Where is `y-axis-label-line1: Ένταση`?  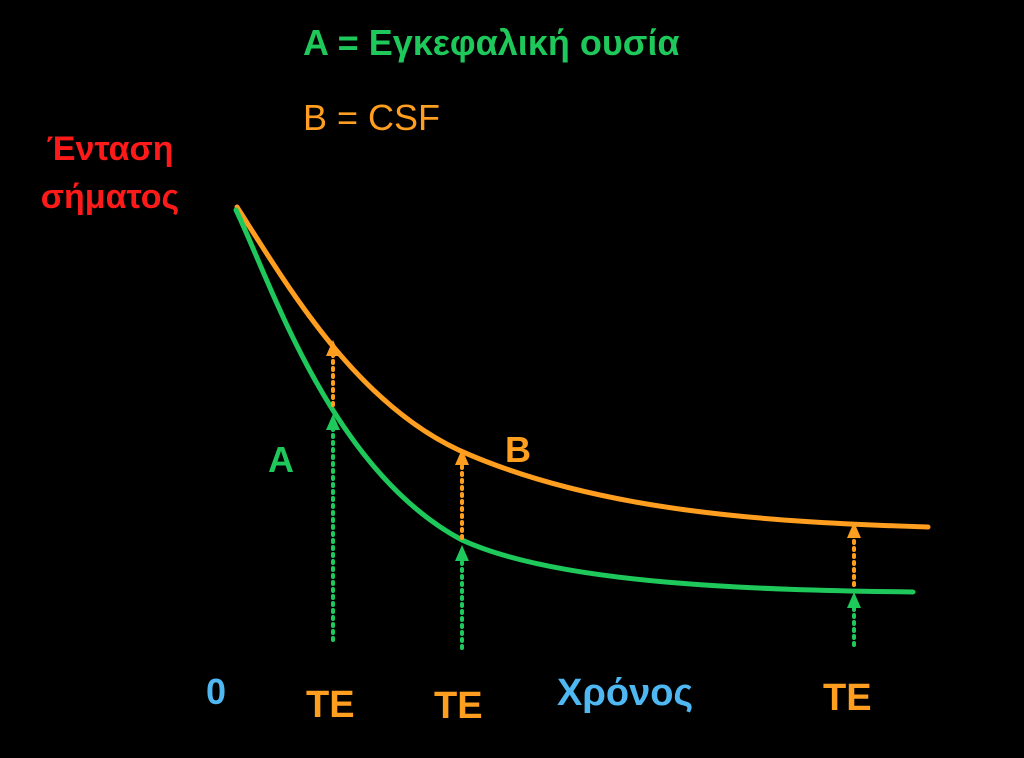
y-axis-label-line1: Ένταση is located at coordinates (109, 149).